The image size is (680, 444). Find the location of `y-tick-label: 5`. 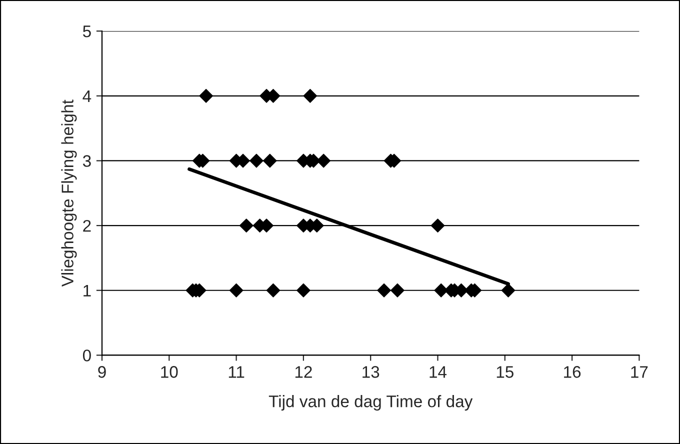

y-tick-label: 5 is located at coordinates (86, 32).